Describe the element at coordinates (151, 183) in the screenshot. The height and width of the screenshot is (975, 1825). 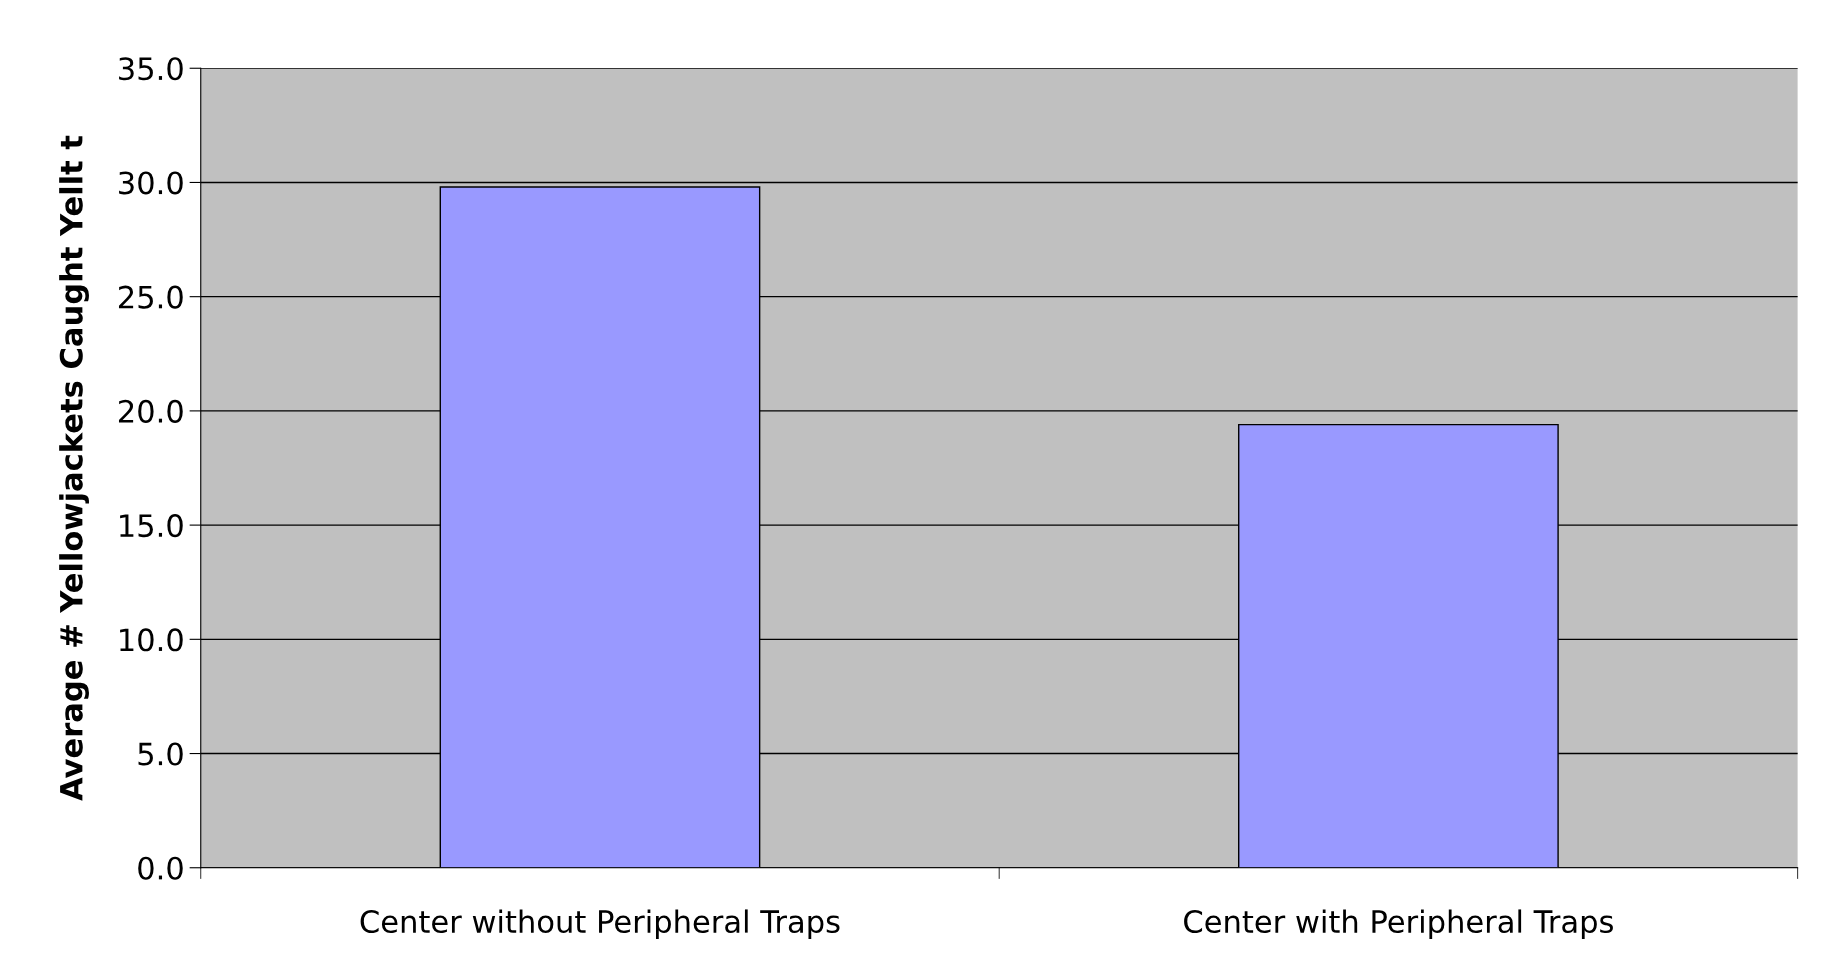
I see `y-tick-label: 30.0` at that location.